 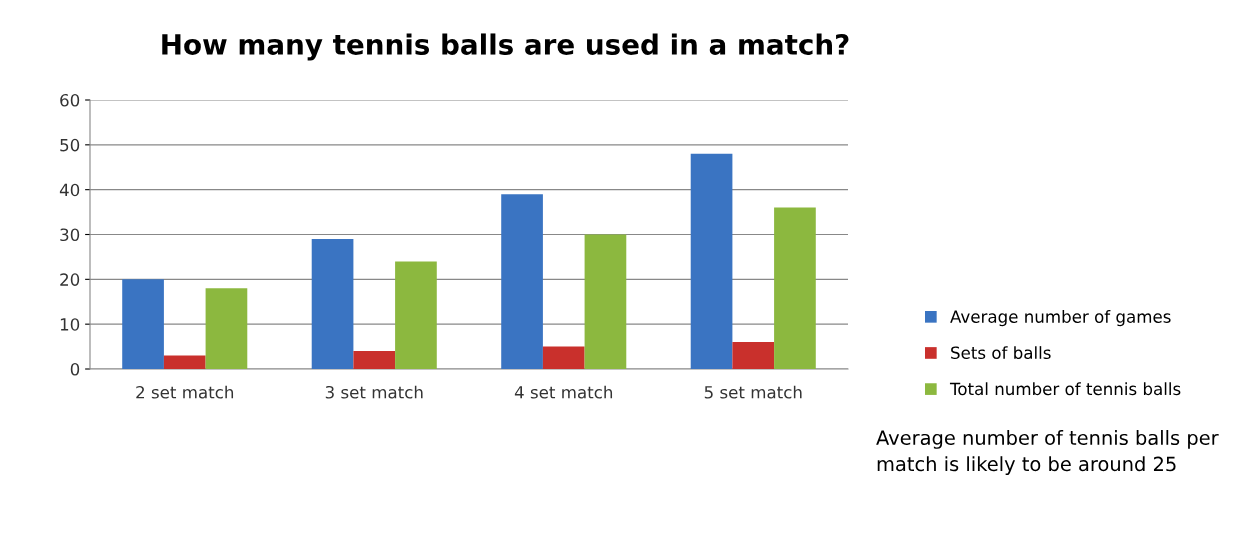 What do you see at coordinates (505, 47) in the screenshot?
I see `chart-title: How many tennis balls are used in a match?` at bounding box center [505, 47].